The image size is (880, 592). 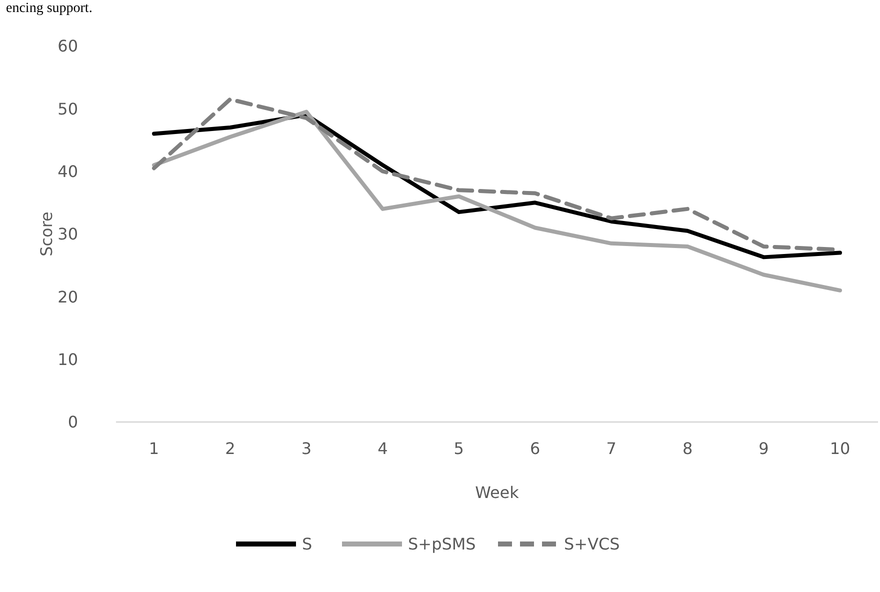 What do you see at coordinates (68, 296) in the screenshot?
I see `y-tick-label: 20` at bounding box center [68, 296].